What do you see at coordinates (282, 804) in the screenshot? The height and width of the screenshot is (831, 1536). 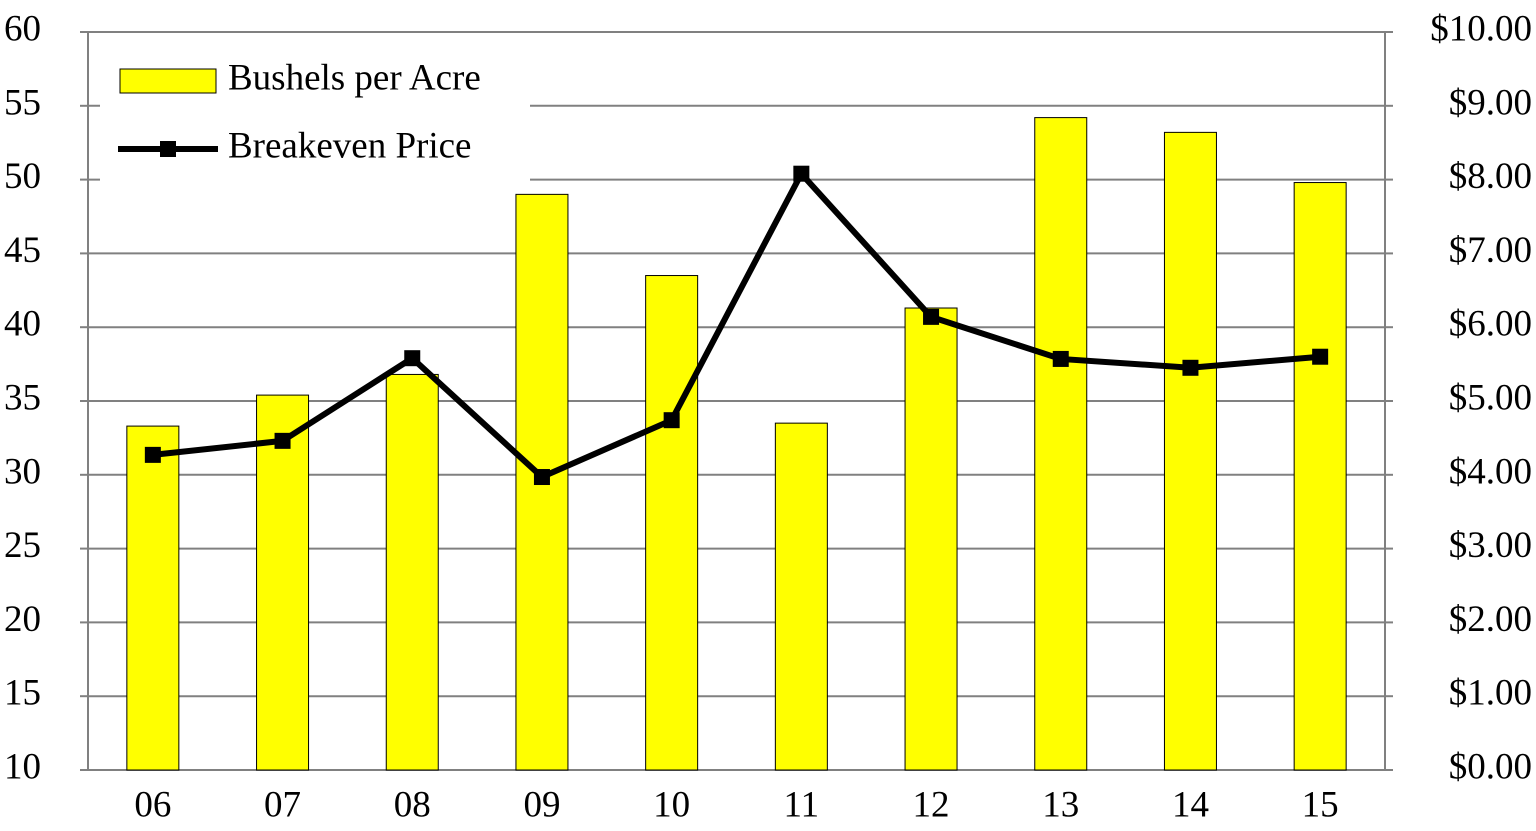 I see `x-tick-label: 07` at bounding box center [282, 804].